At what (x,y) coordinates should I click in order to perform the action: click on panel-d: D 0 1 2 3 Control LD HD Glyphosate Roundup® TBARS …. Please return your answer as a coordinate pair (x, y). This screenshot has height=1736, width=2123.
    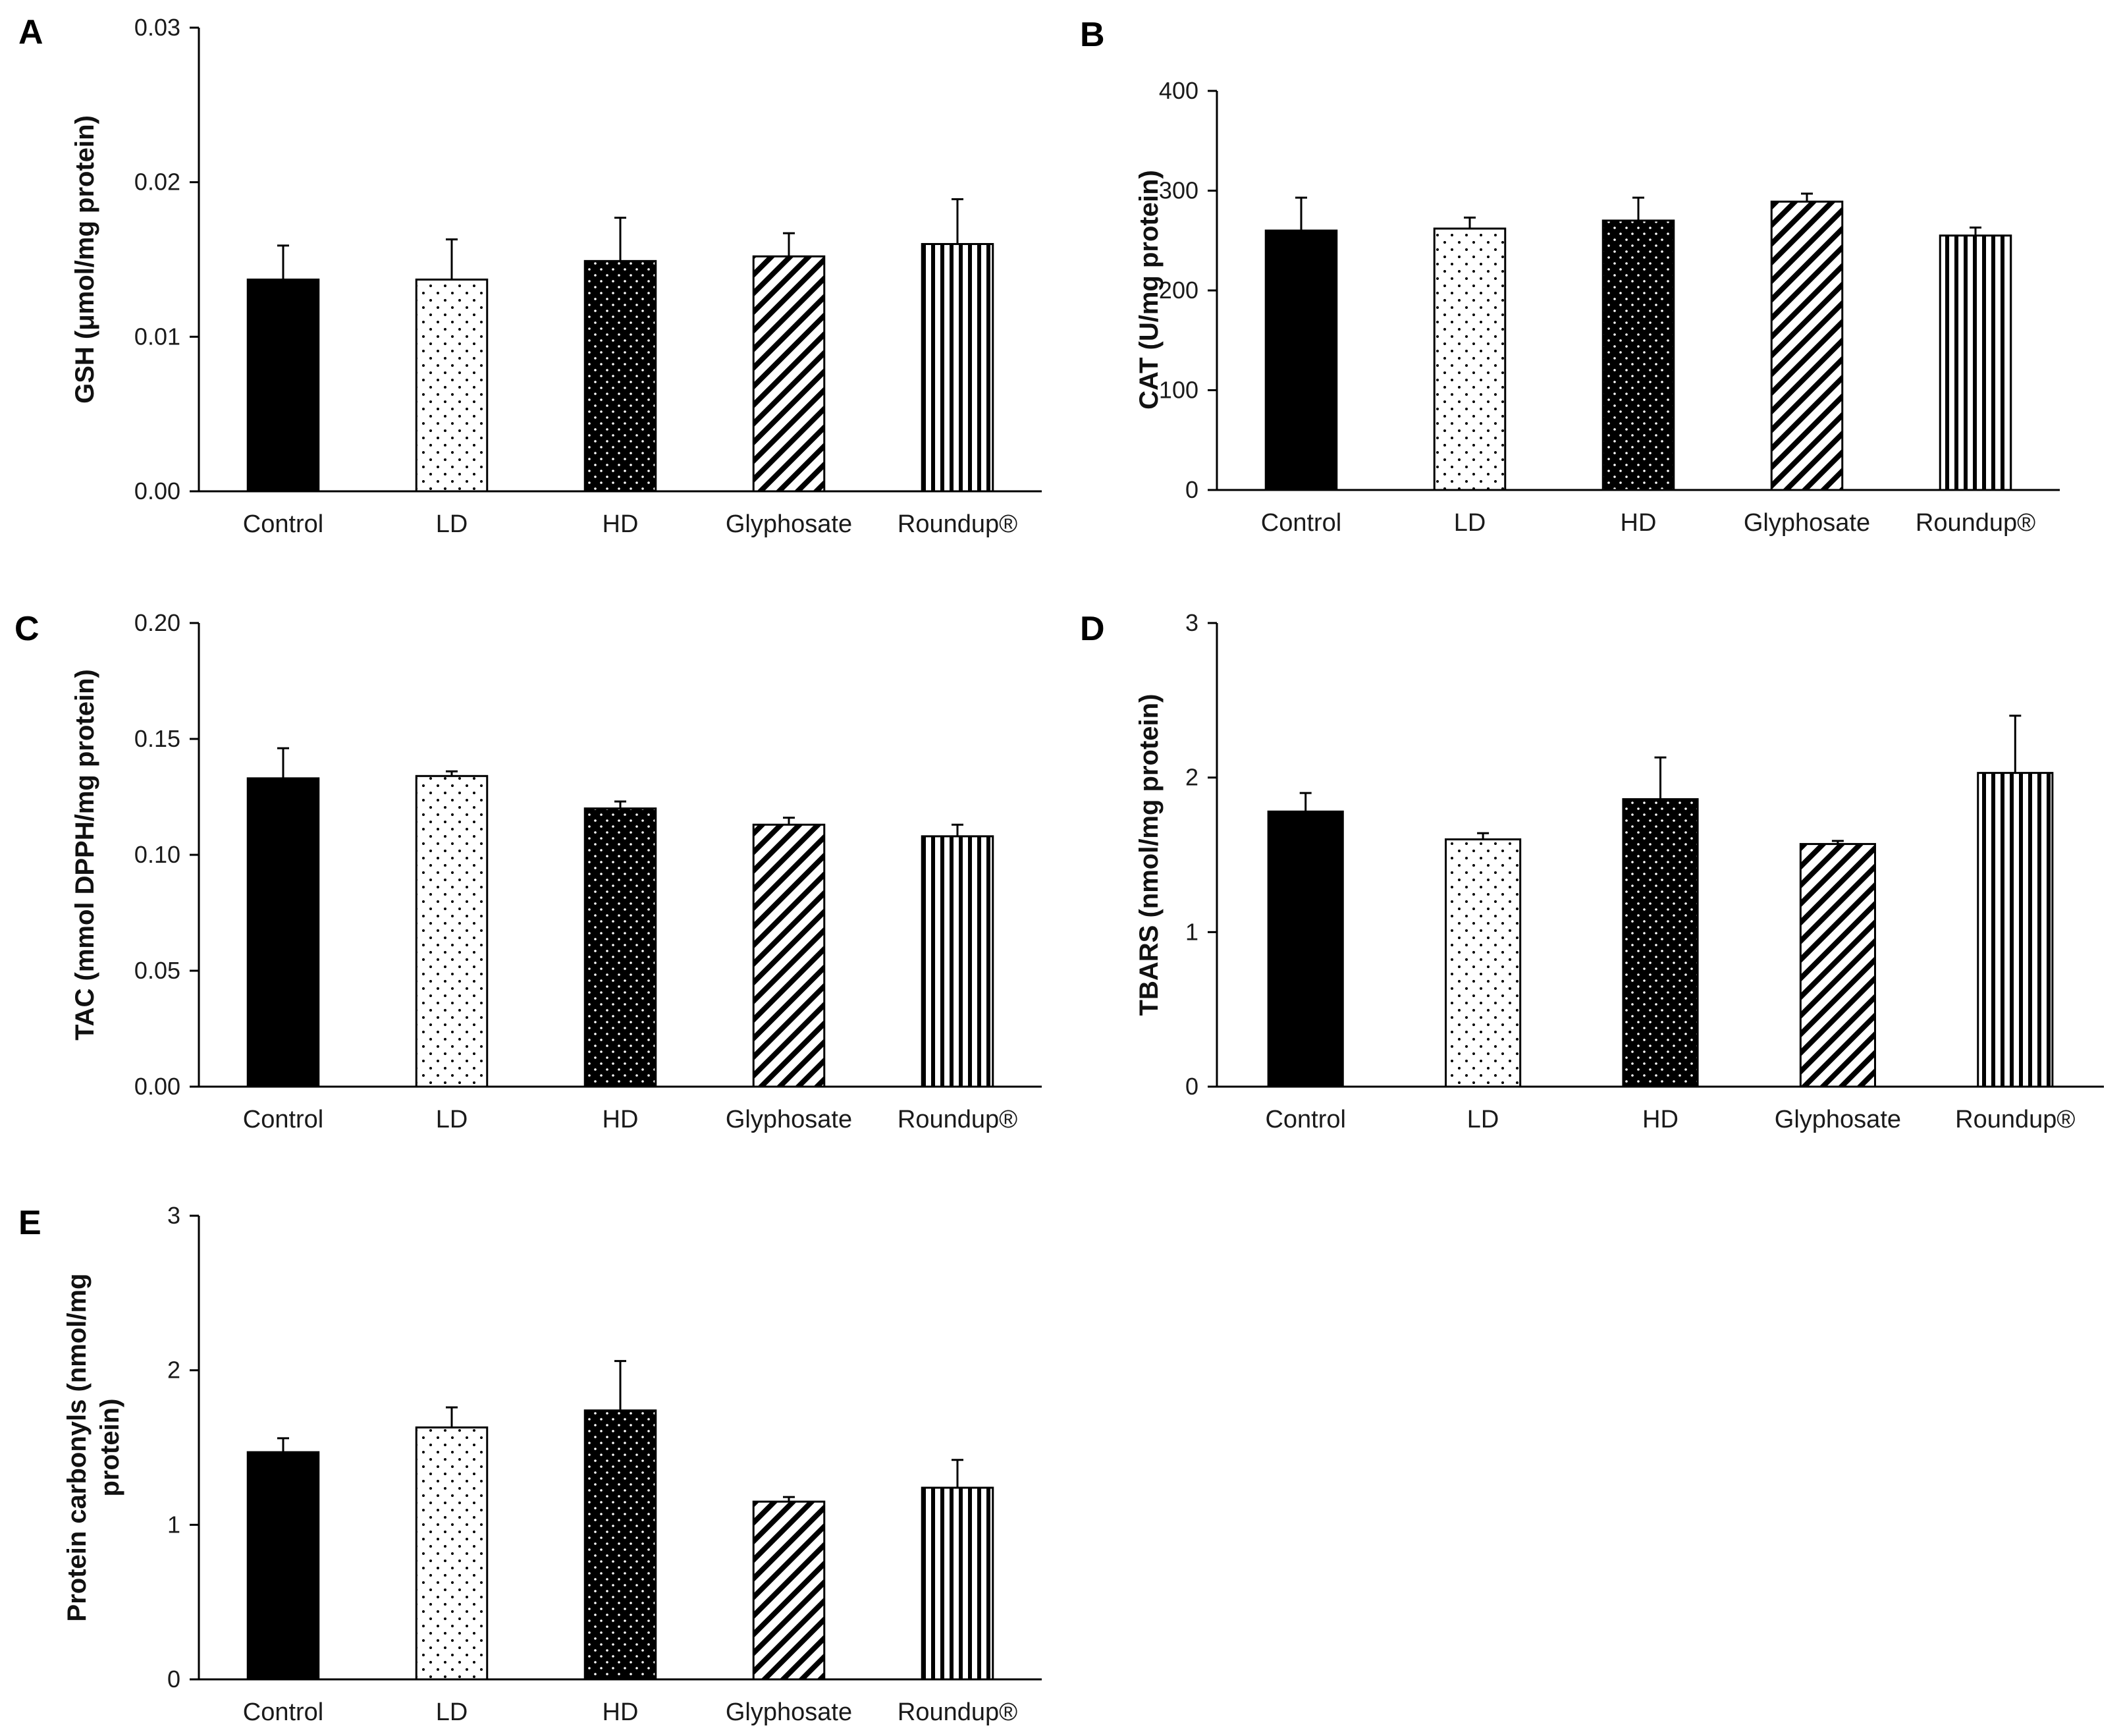
    Looking at the image, I should click on (1592, 871).